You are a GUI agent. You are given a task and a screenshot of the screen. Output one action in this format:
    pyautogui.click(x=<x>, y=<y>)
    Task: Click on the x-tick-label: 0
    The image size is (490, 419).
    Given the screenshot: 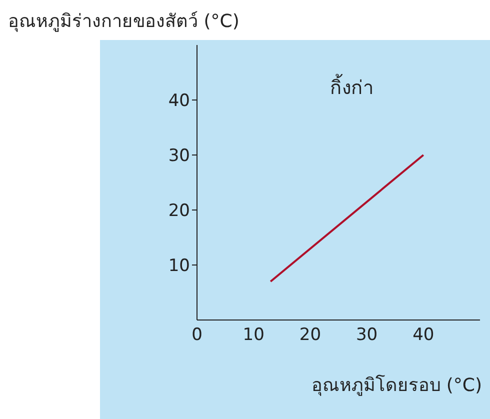 What is the action you would take?
    pyautogui.click(x=197, y=335)
    